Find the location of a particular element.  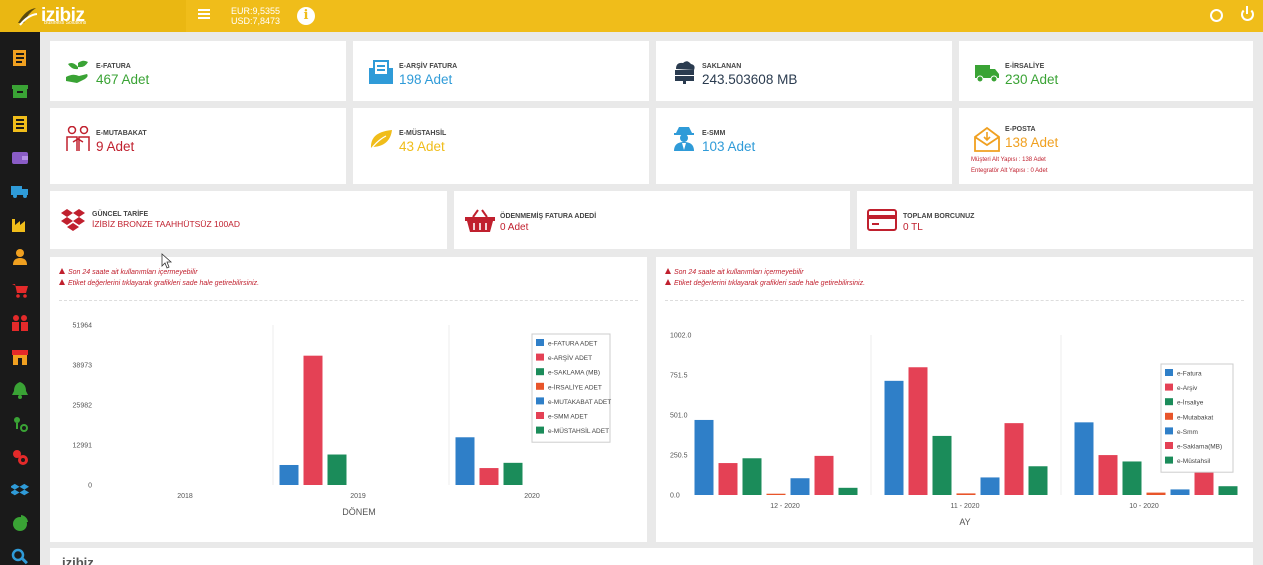

user-icon is located at coordinates (1216, 15).